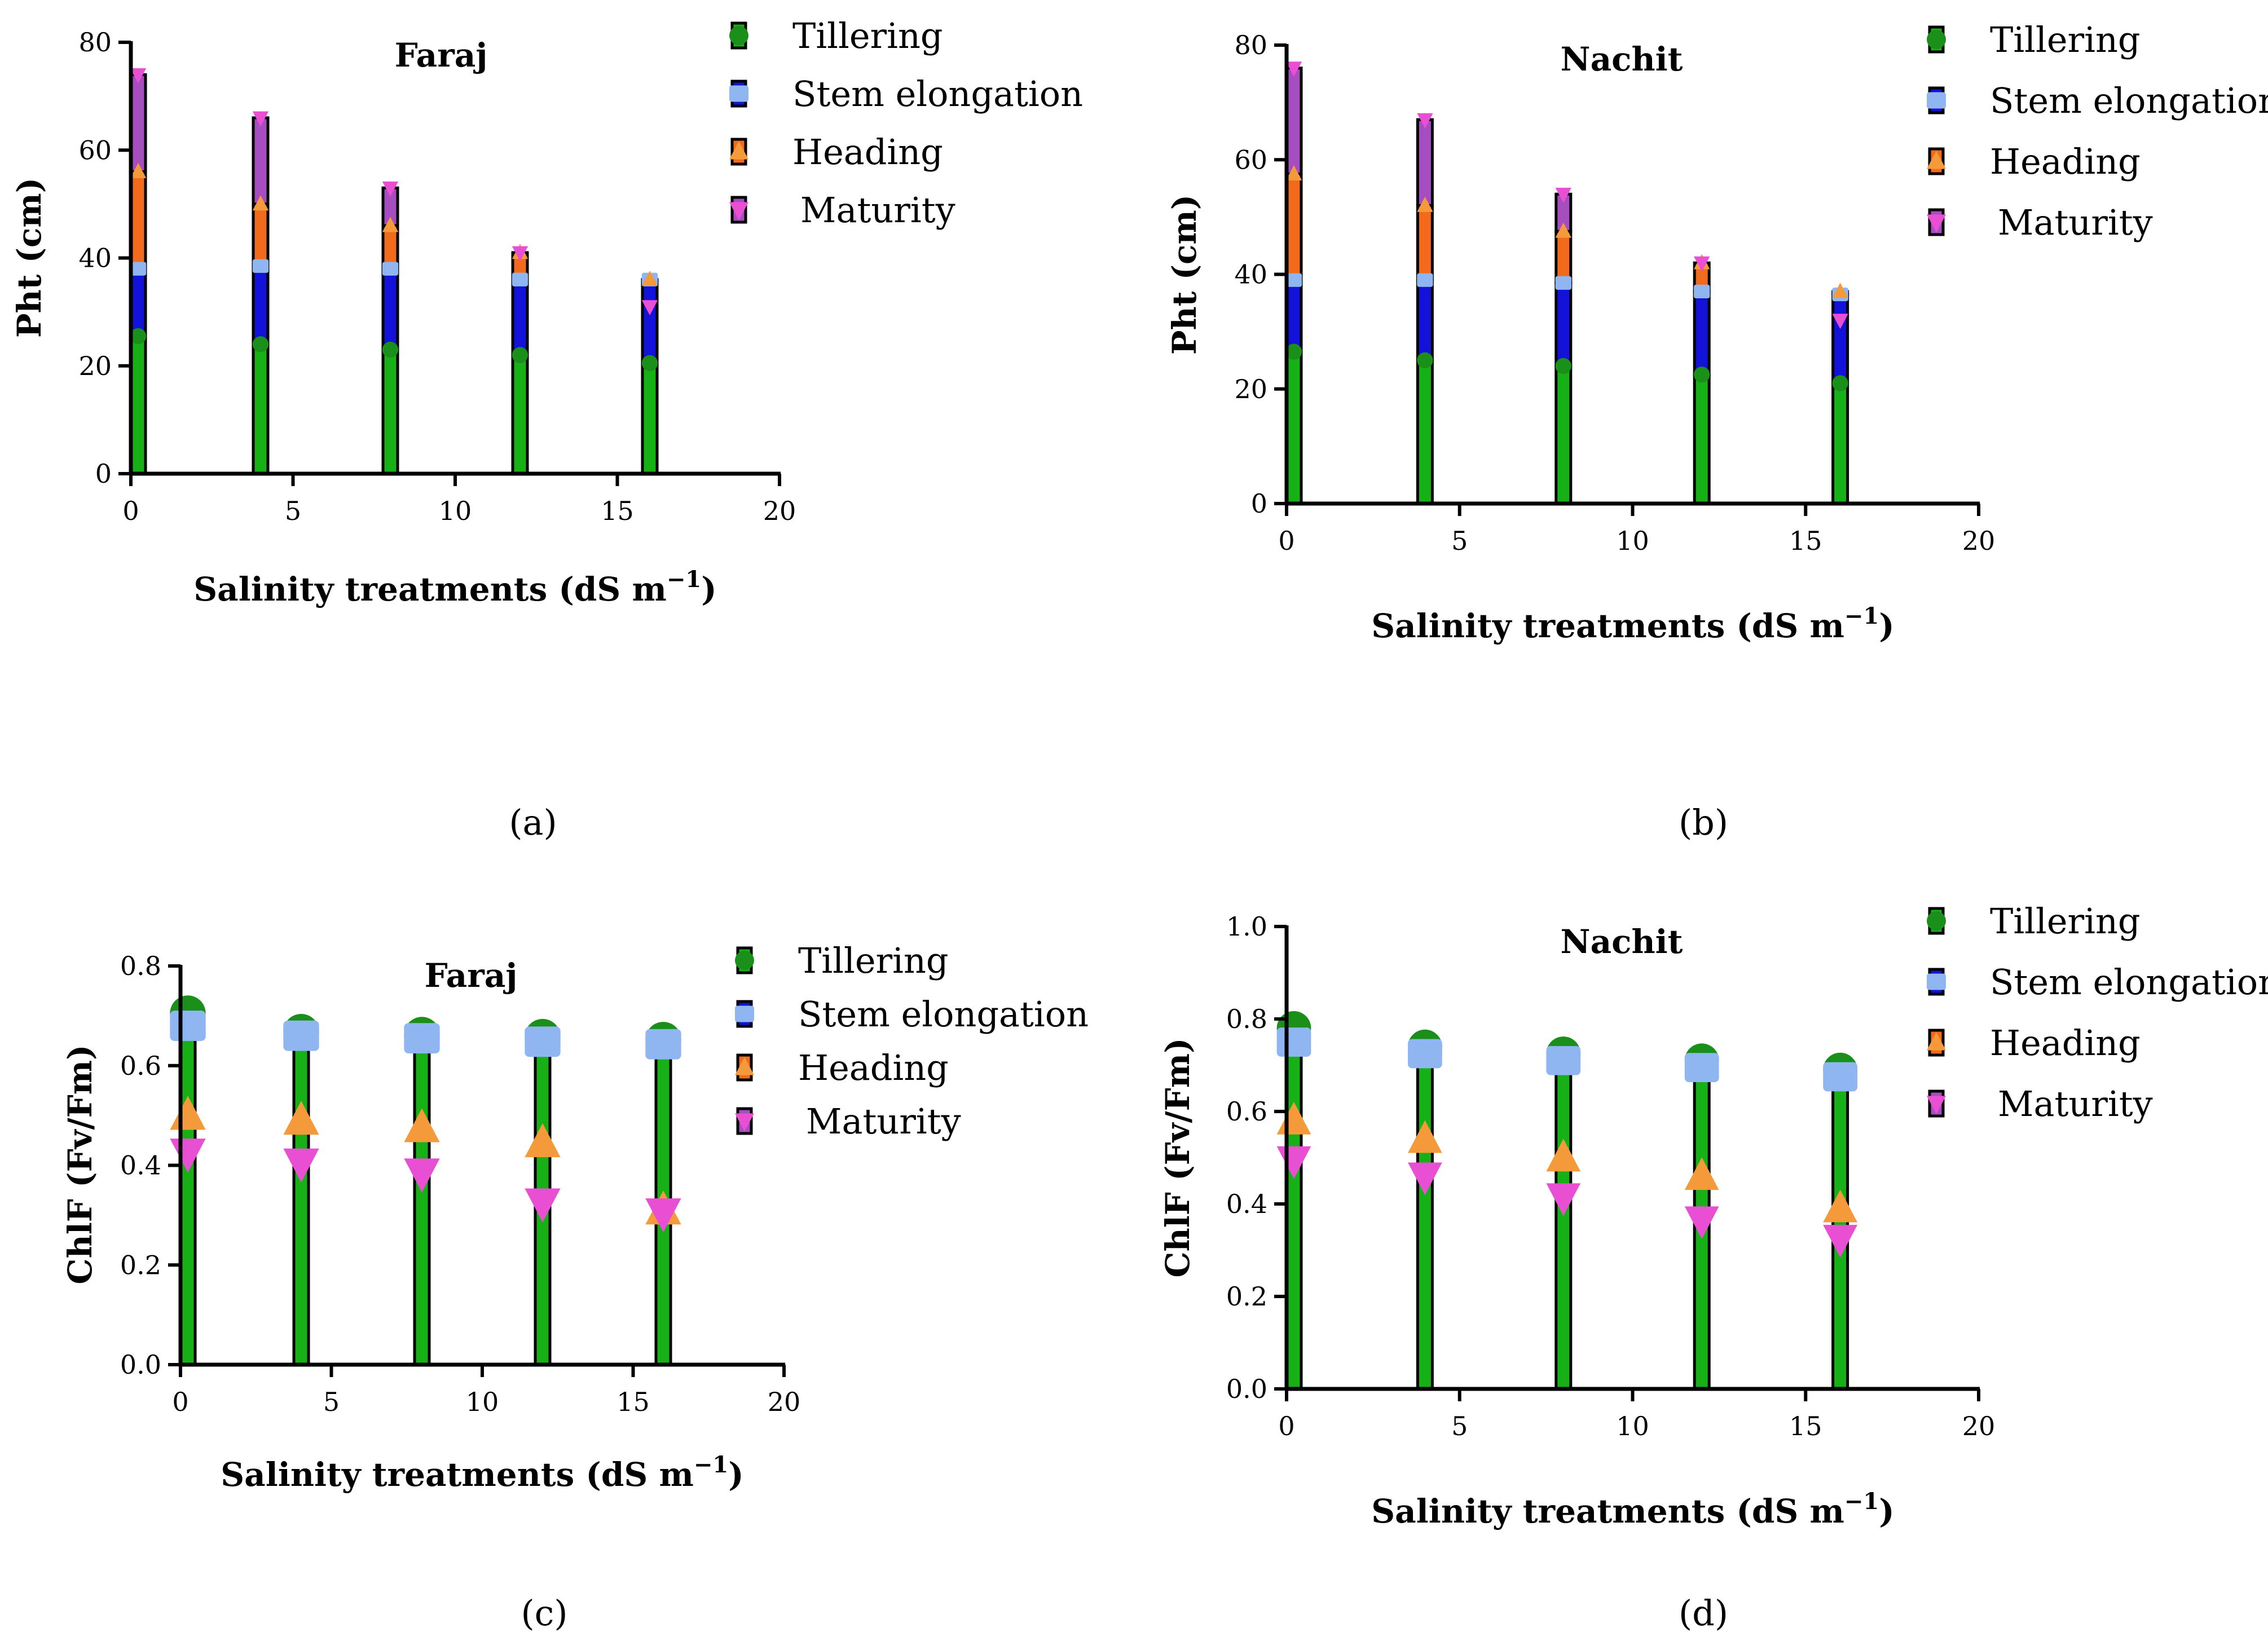 The width and height of the screenshot is (2268, 1650). I want to click on panel-d-title: Nachit, so click(1622, 942).